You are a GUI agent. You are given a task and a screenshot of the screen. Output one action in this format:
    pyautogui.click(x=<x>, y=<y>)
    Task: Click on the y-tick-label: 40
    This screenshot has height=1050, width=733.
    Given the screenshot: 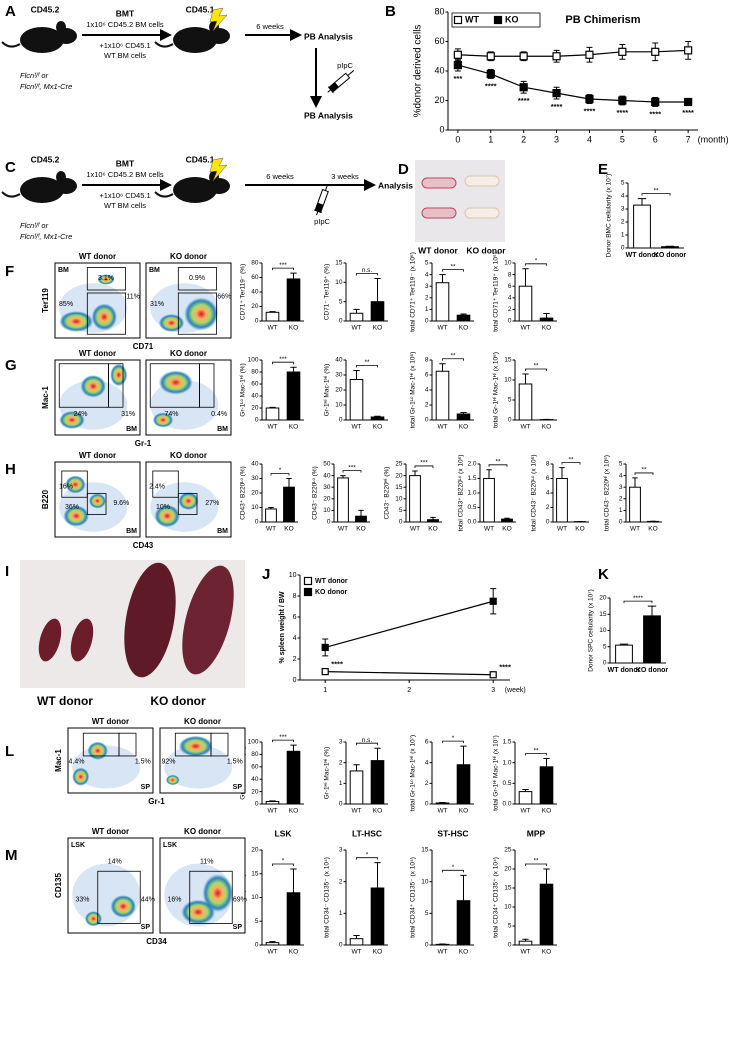 What is the action you would take?
    pyautogui.click(x=327, y=475)
    